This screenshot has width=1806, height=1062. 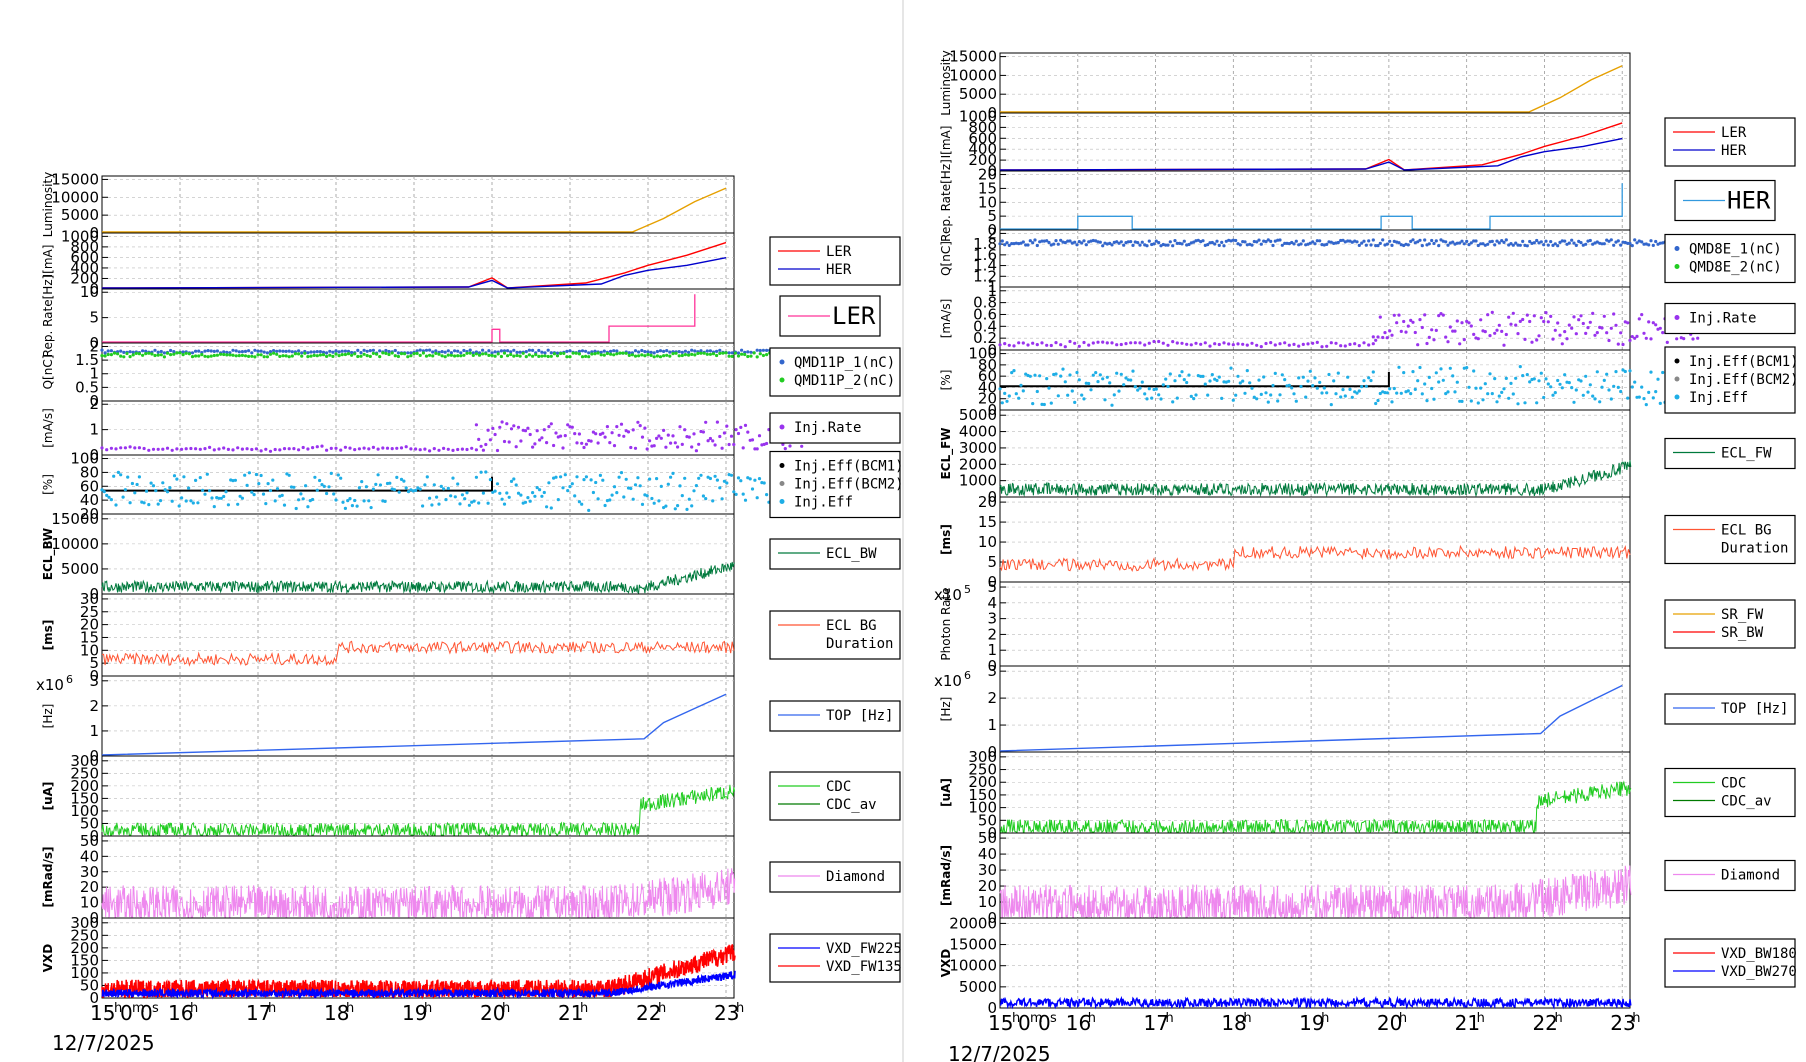 I want to click on legend-frame, so click(x=835, y=635).